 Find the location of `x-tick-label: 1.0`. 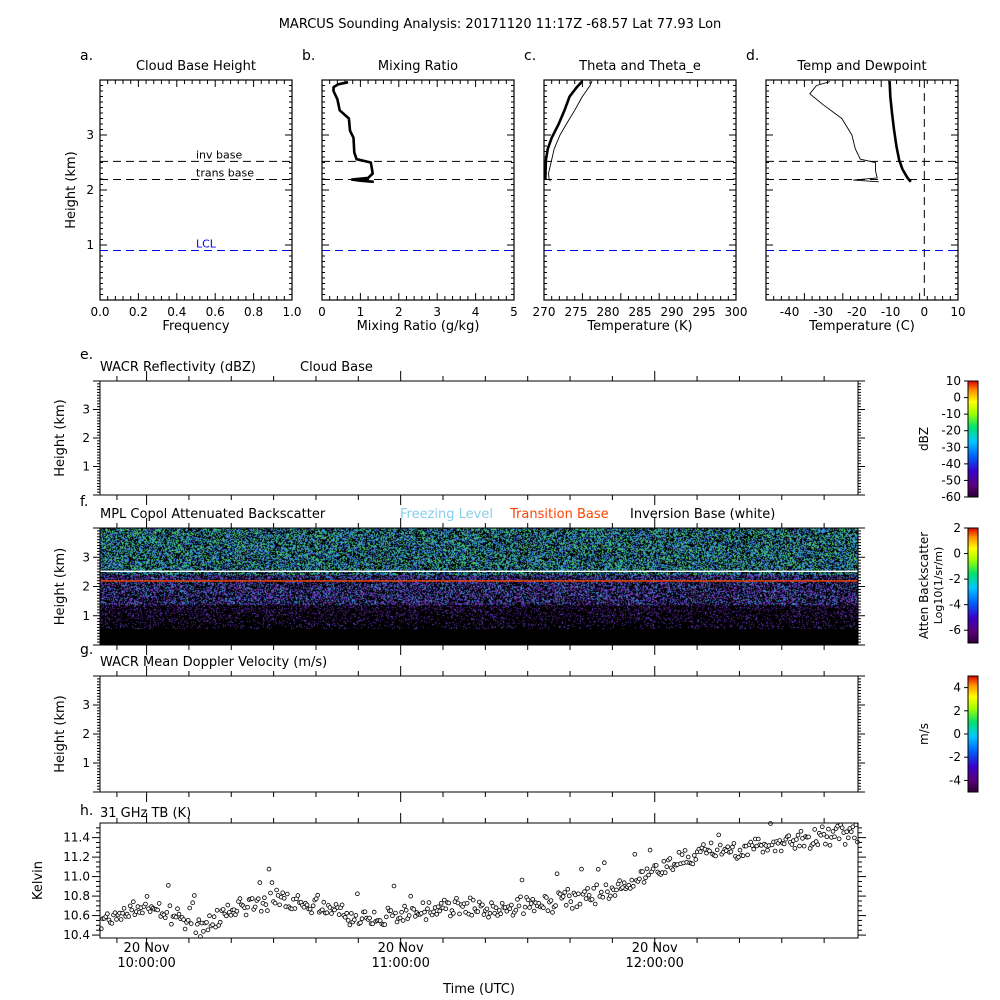

x-tick-label: 1.0 is located at coordinates (291, 312).